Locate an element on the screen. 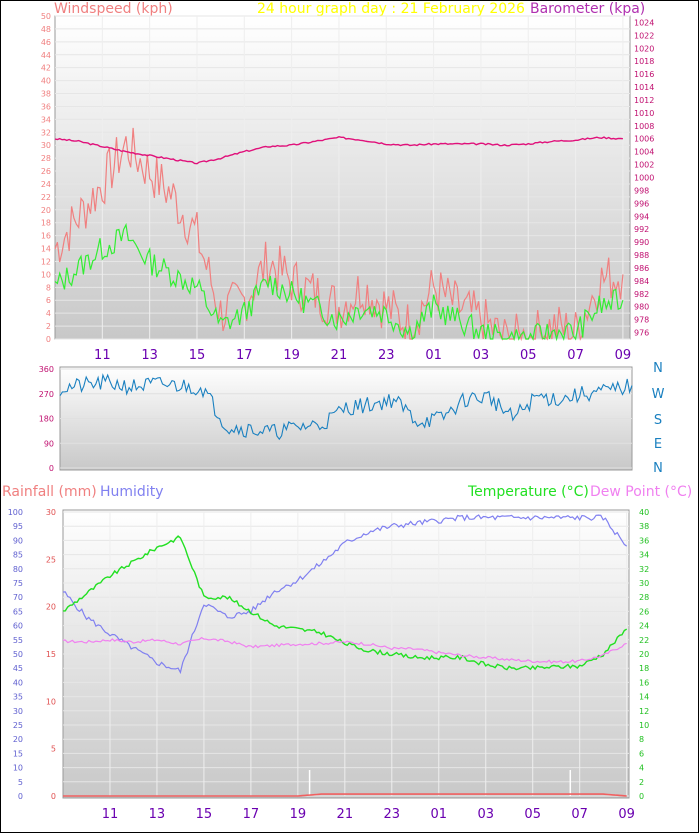 Image resolution: width=699 pixels, height=833 pixels. barometer-tick: 996 is located at coordinates (641, 203).